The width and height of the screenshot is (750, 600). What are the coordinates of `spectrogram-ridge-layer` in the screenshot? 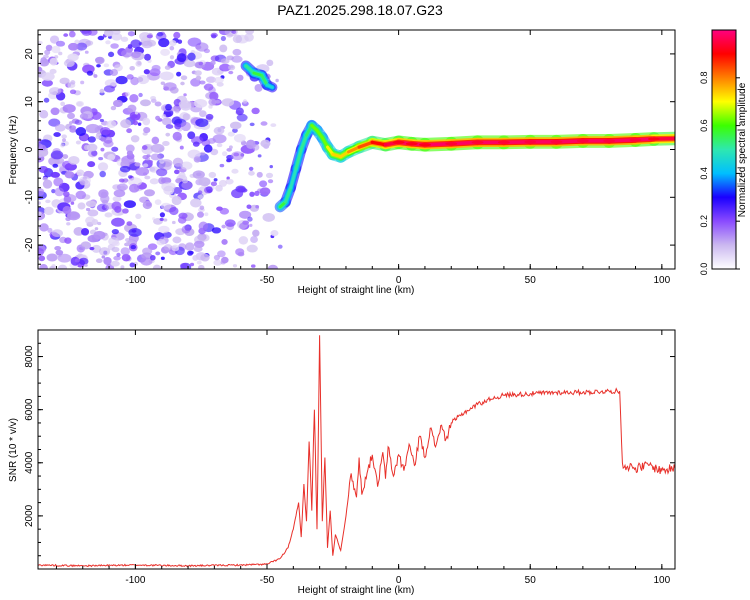 It's located at (457, 136).